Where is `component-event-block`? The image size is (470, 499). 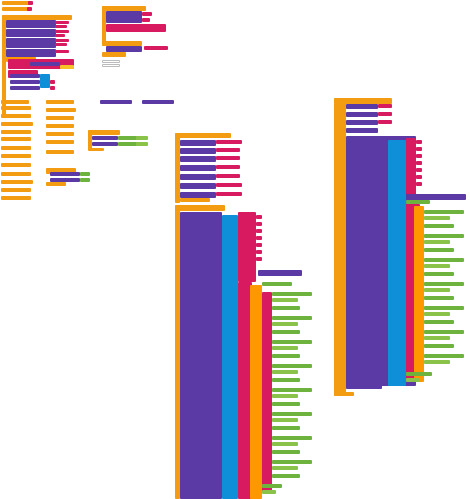
component-event-block is located at coordinates (116, 102).